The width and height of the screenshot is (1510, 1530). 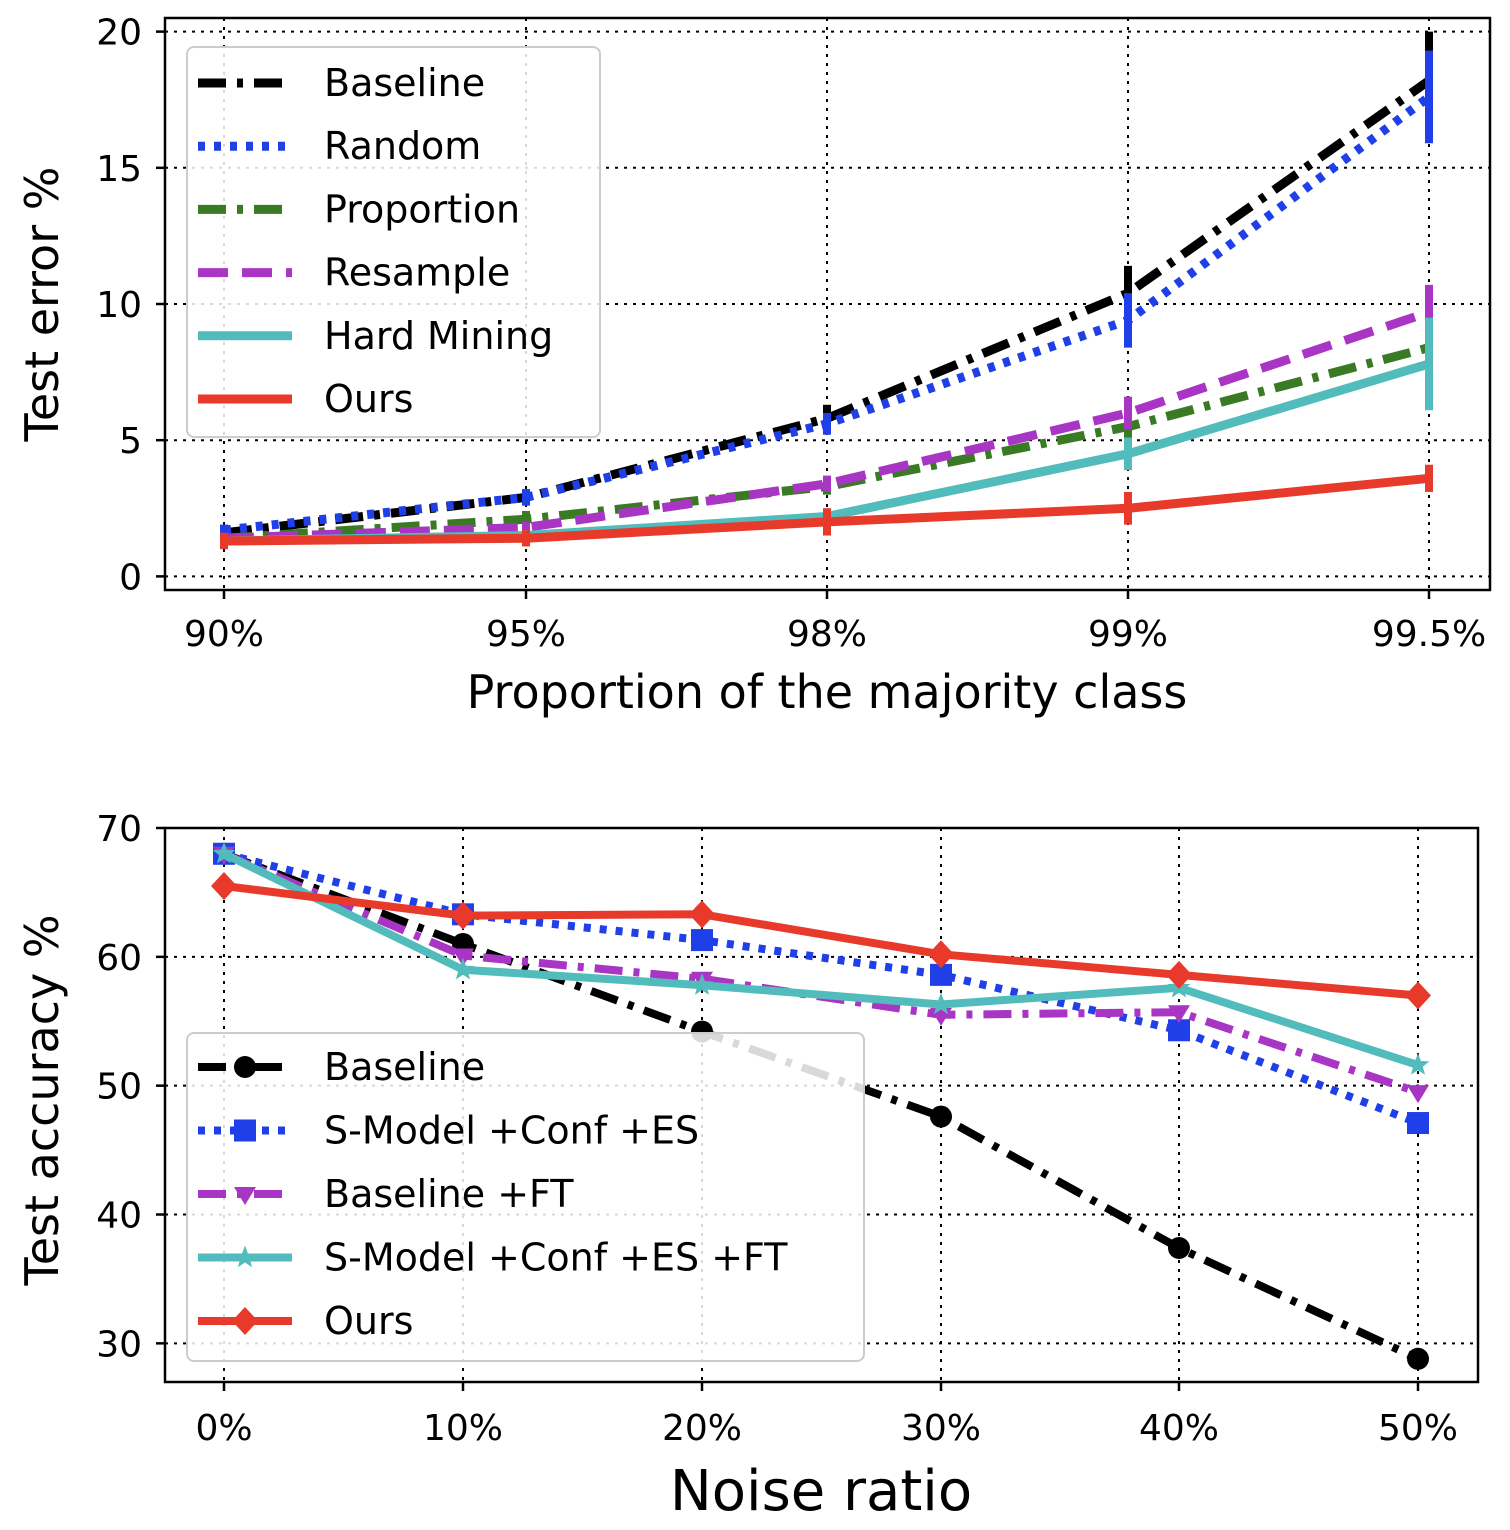 I want to click on x-tick-label: 20%, so click(x=702, y=1428).